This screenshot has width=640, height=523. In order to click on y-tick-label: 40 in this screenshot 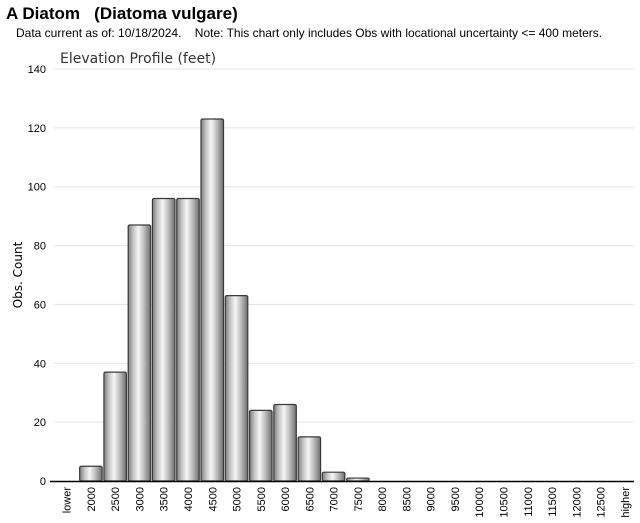, I will do `click(40, 364)`.